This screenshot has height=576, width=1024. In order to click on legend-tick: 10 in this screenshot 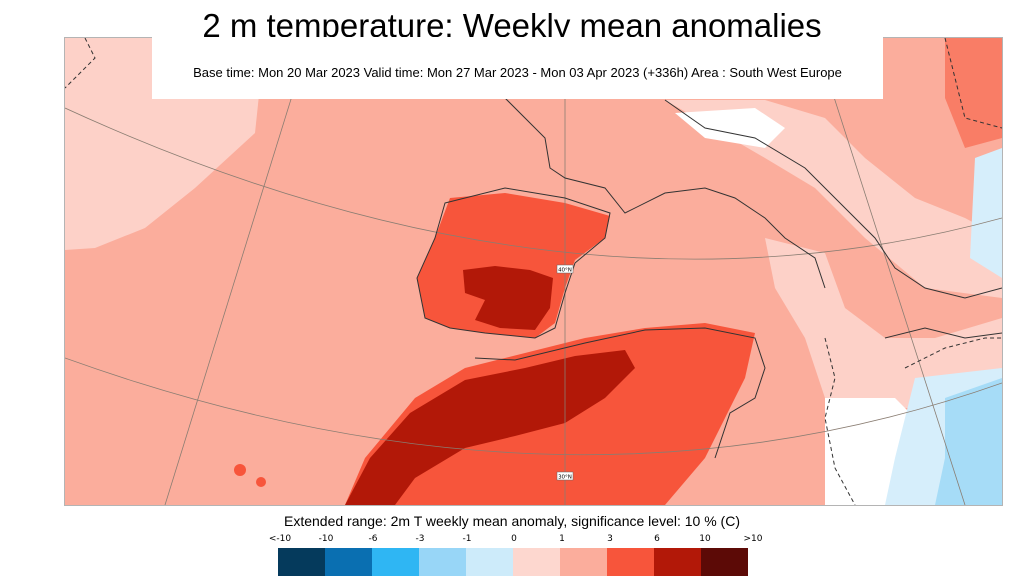, I will do `click(705, 539)`.